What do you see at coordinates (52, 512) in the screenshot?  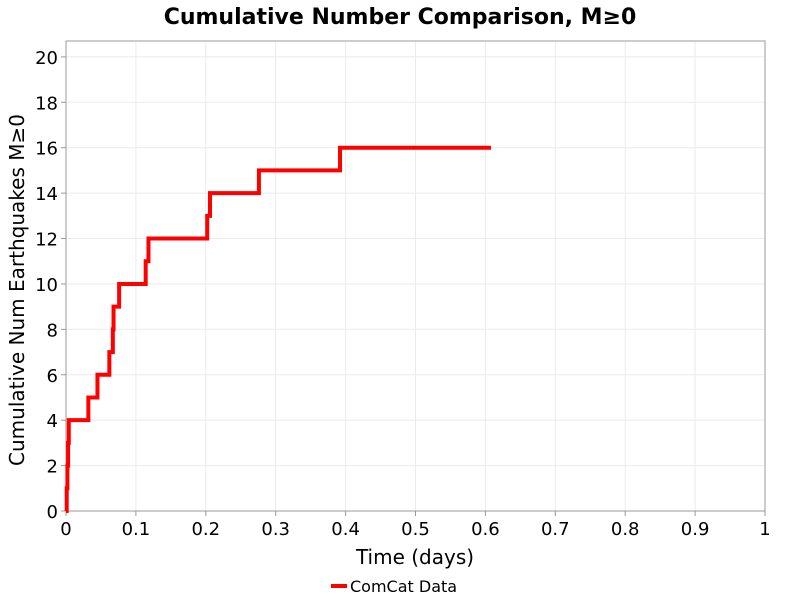 I see `y-tick-label: 0` at bounding box center [52, 512].